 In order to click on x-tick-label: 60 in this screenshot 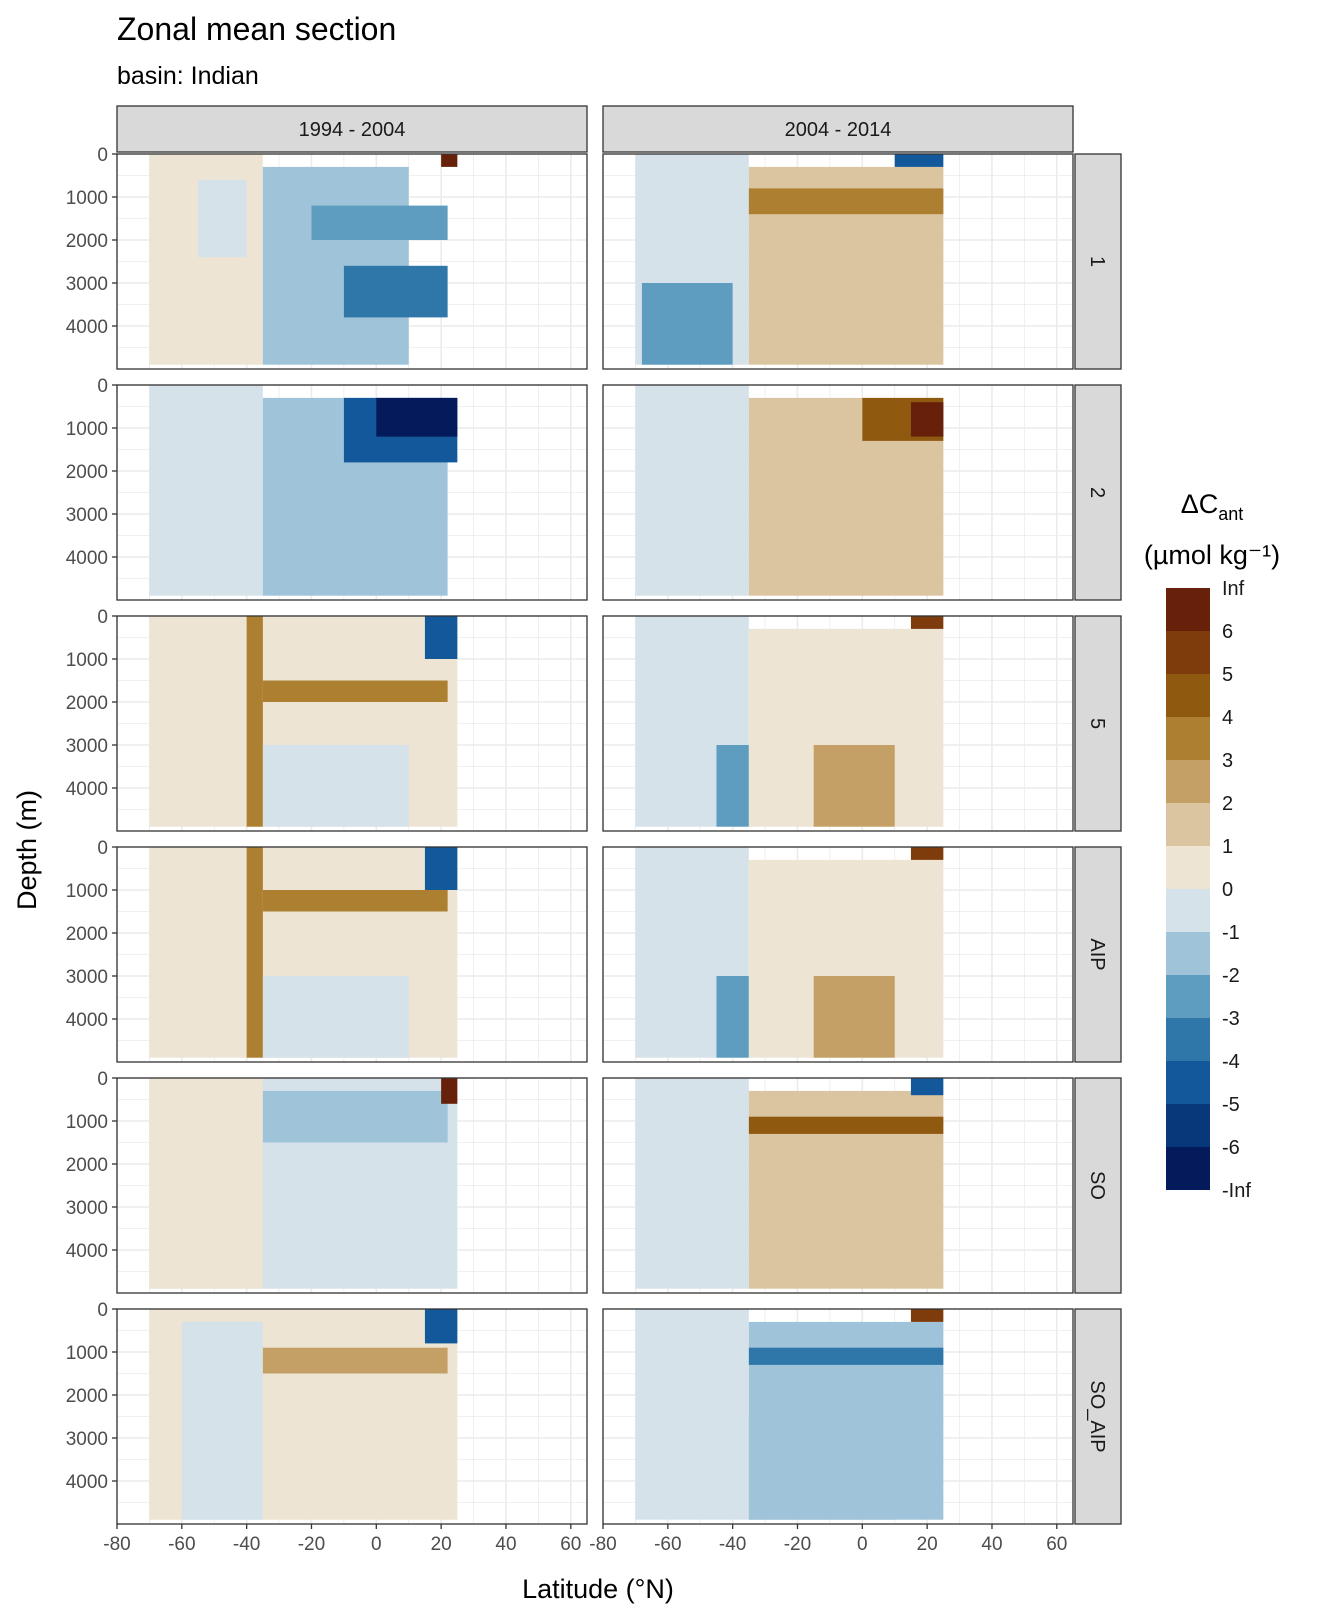, I will do `click(1056, 1544)`.